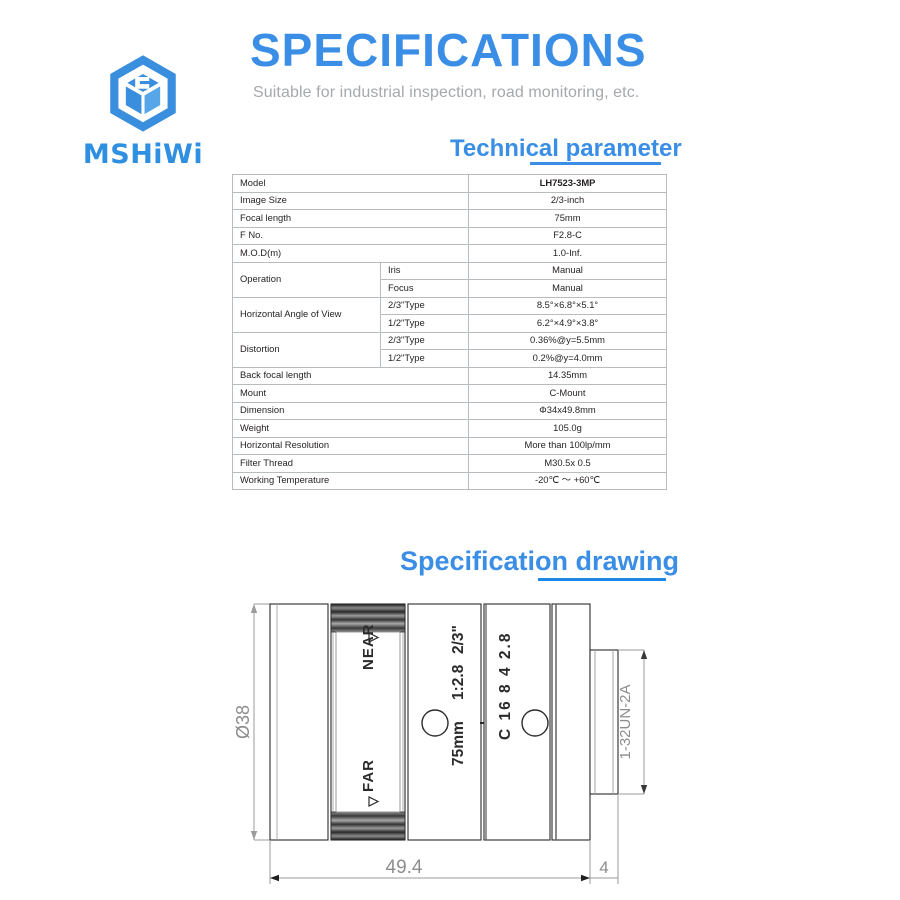 This screenshot has width=900, height=900. I want to click on section-heading-technical-text: Technical parameter, so click(566, 148).